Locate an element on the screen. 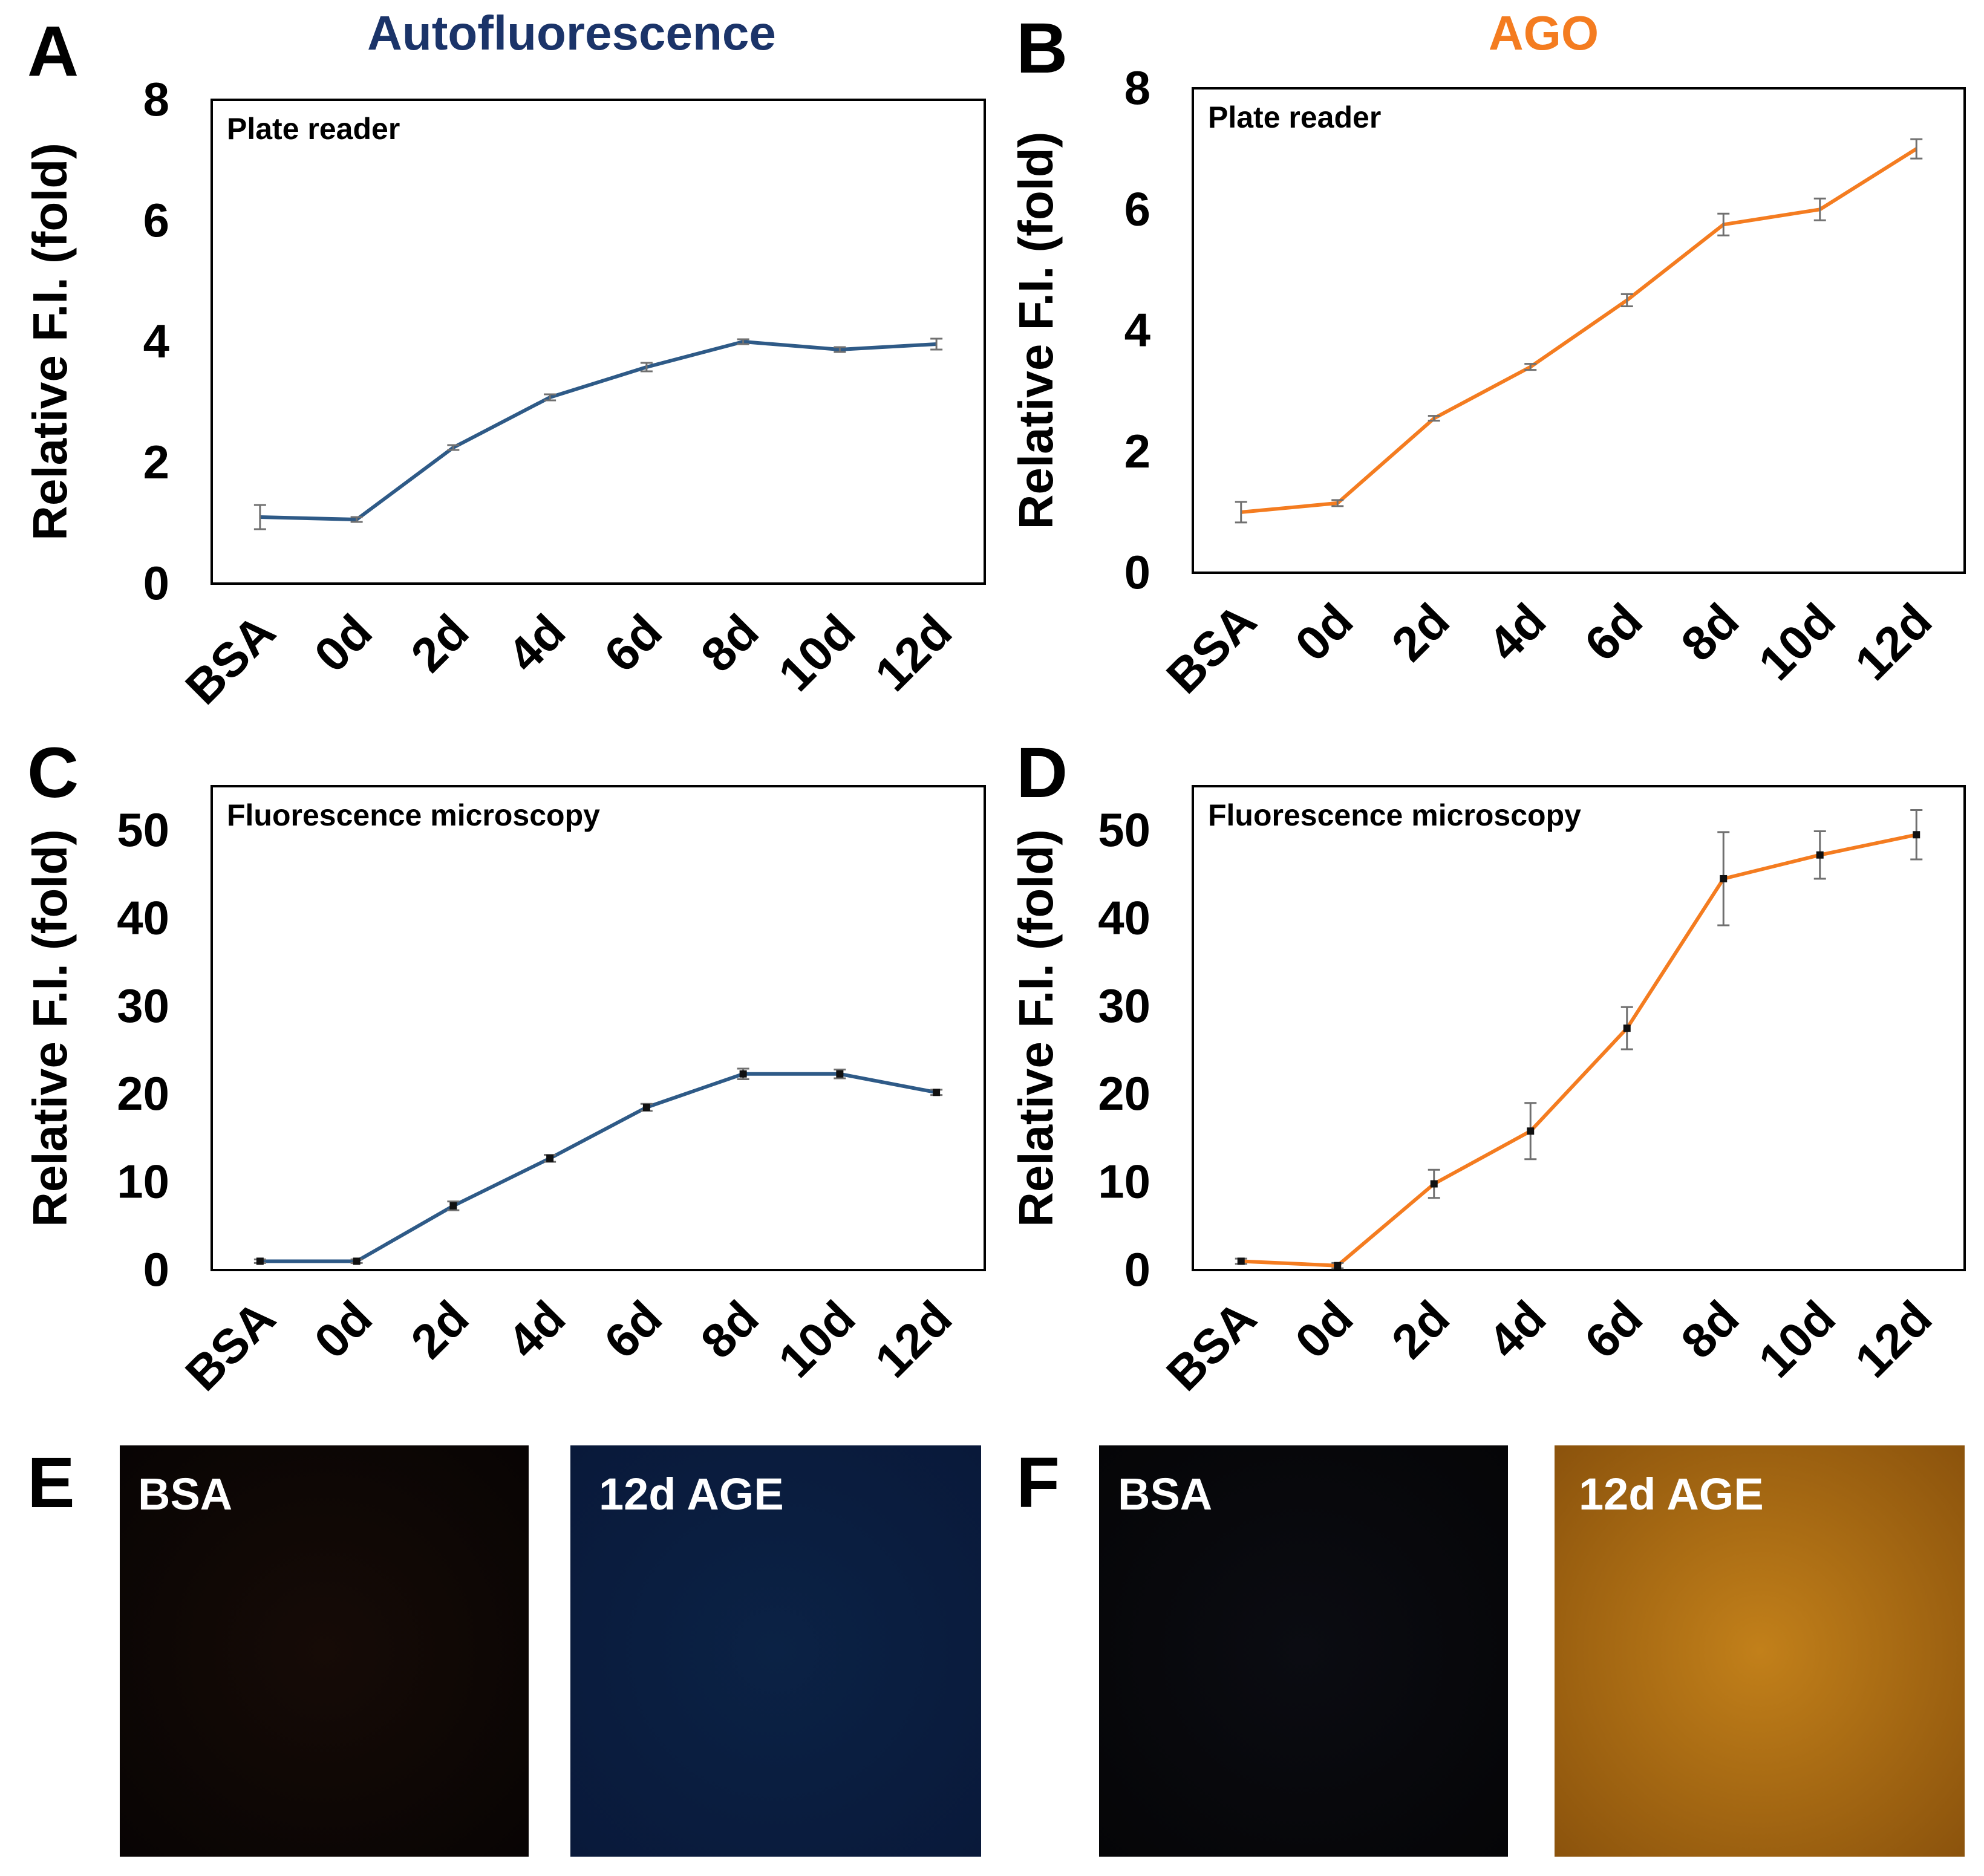  panel-letter-c: C is located at coordinates (53, 773).